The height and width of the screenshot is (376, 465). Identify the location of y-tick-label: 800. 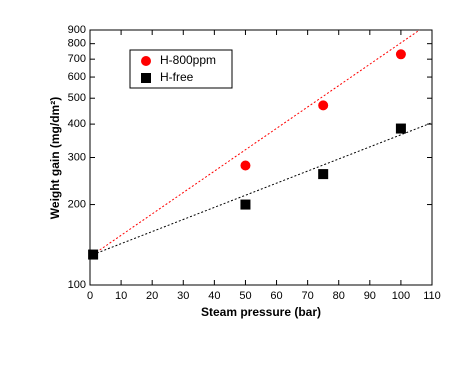
(77, 44).